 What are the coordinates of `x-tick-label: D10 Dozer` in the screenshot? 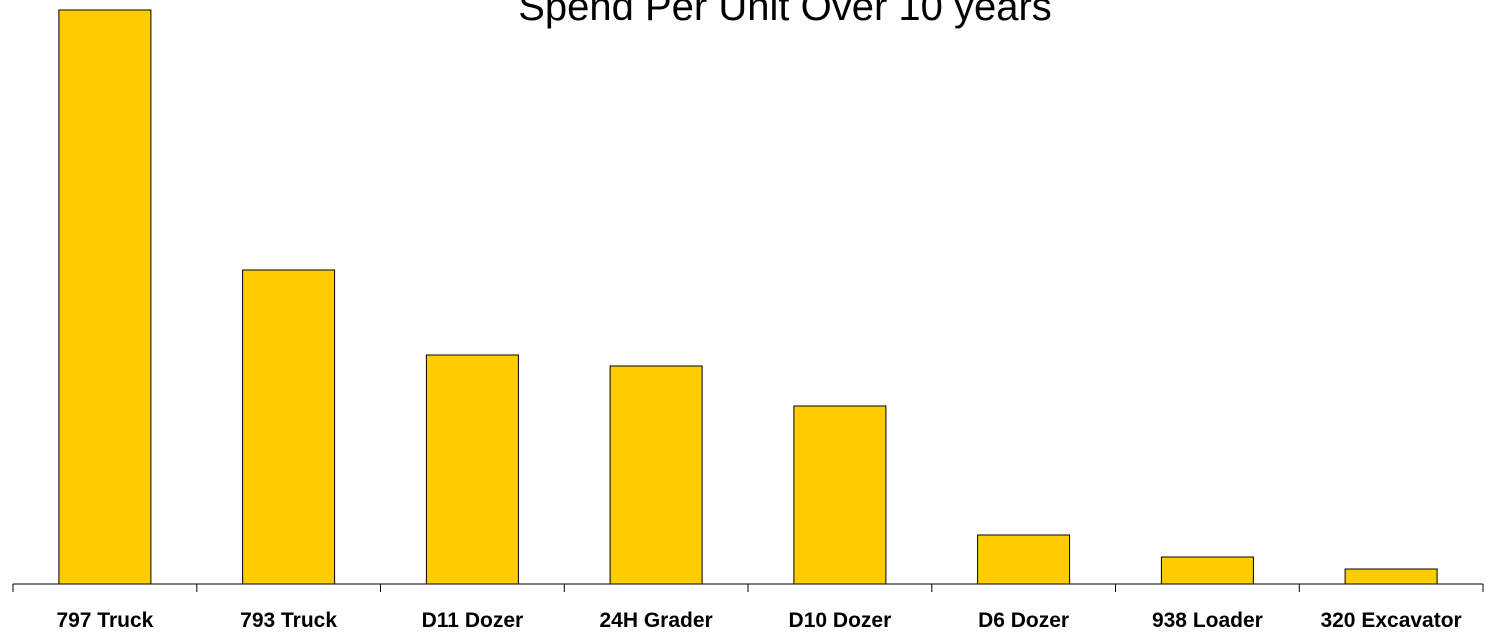 It's located at (840, 620).